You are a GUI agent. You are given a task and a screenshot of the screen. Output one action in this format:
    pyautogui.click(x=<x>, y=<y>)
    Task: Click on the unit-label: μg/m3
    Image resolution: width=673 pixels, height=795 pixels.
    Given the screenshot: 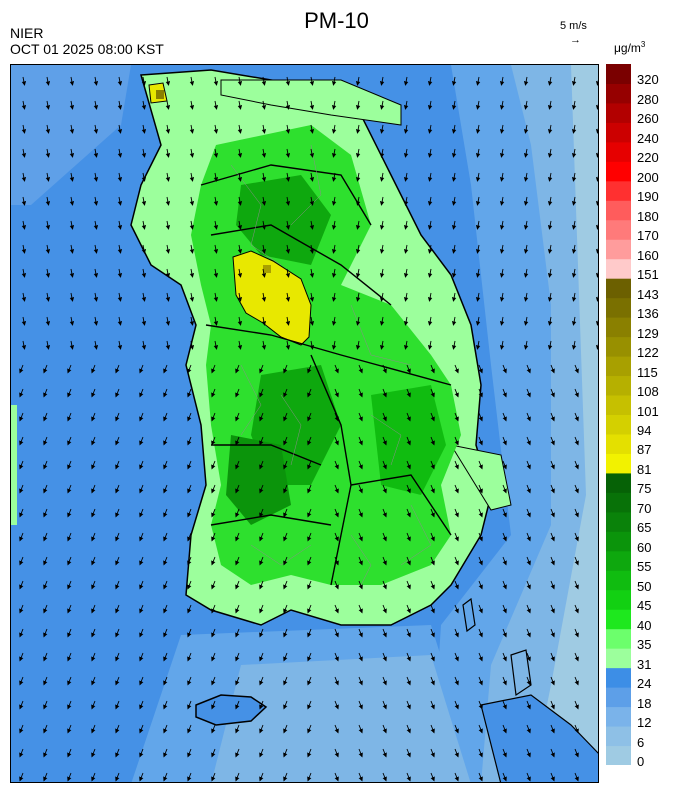 What is the action you would take?
    pyautogui.click(x=629, y=47)
    